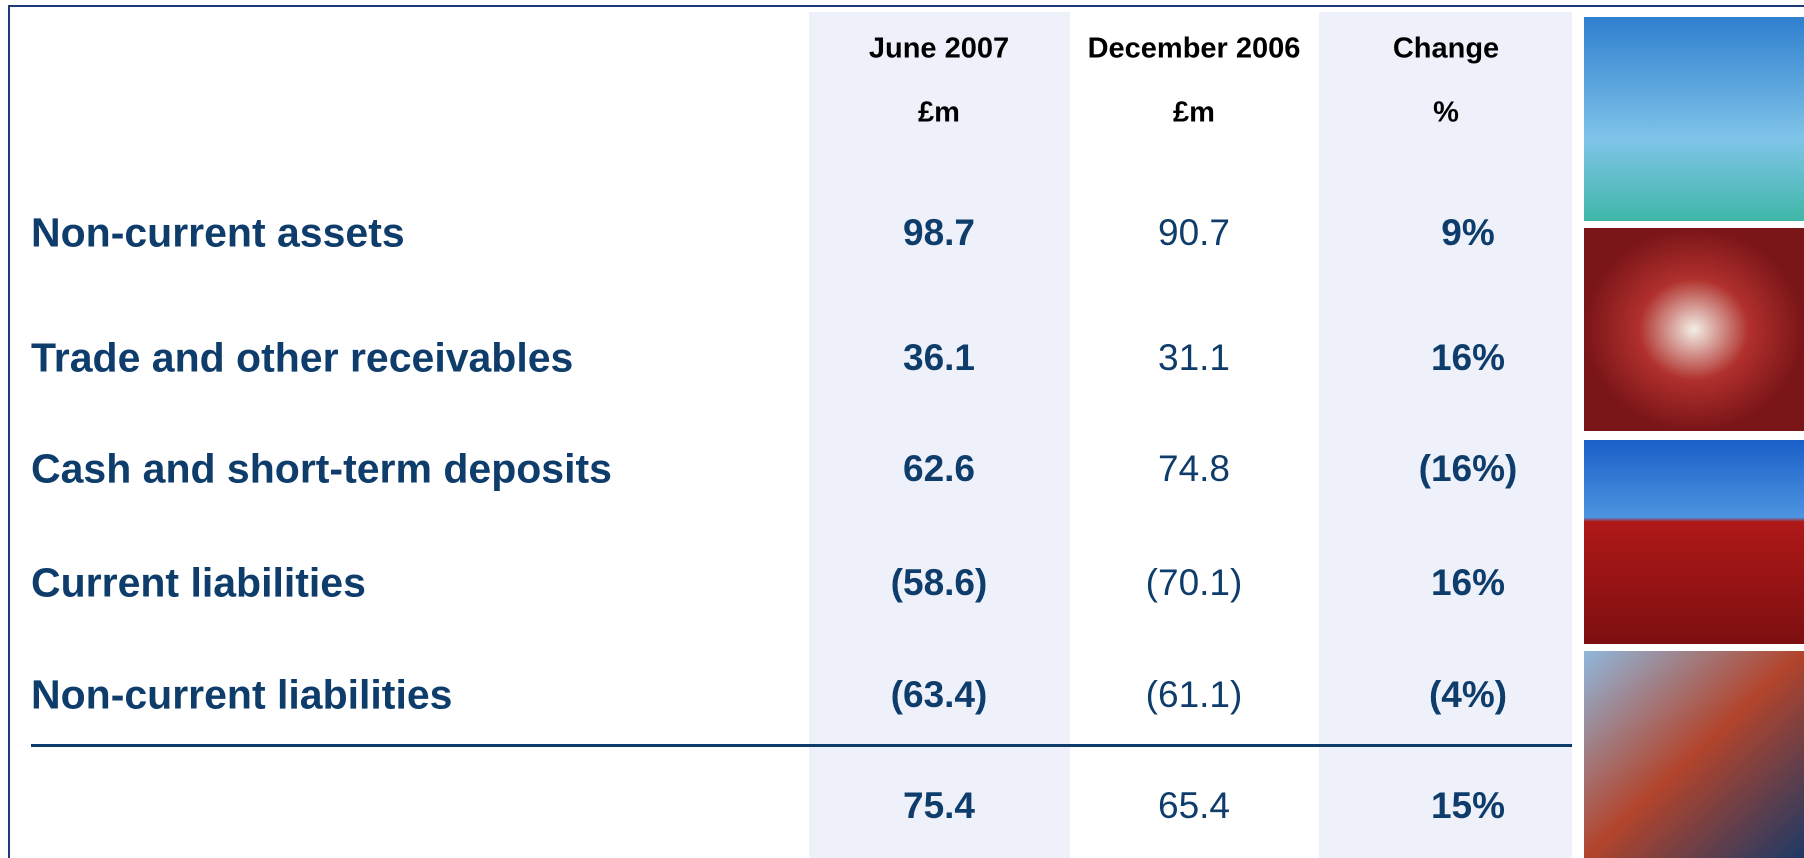 Image resolution: width=1804 pixels, height=858 pixels. What do you see at coordinates (1194, 468) in the screenshot?
I see `cell: 74.8` at bounding box center [1194, 468].